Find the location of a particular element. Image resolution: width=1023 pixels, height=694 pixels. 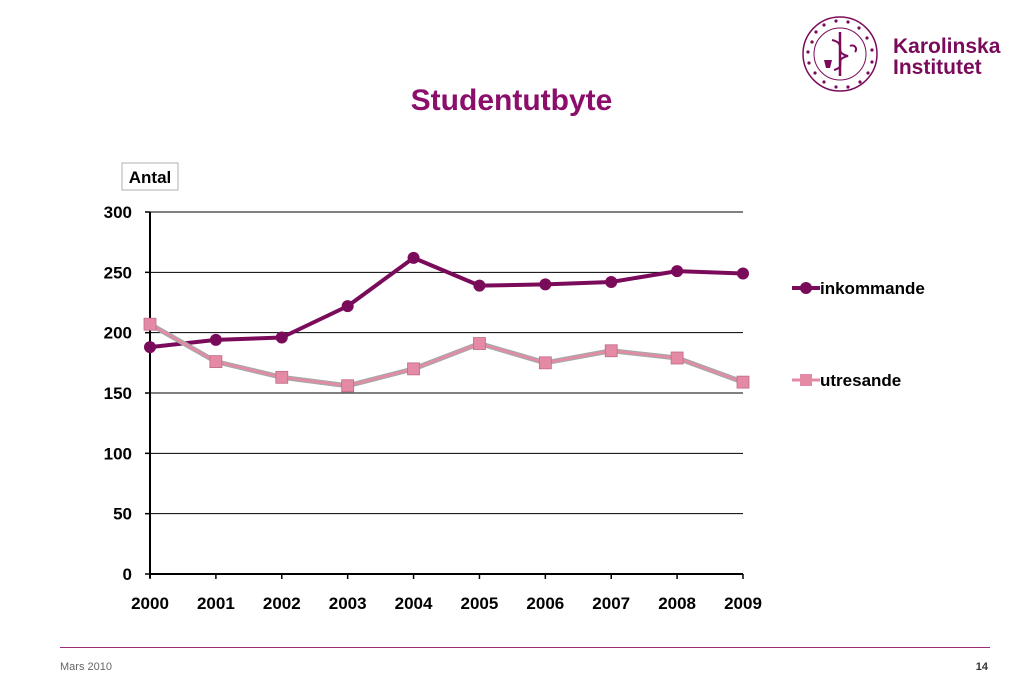

footer-date: Mars 2010 is located at coordinates (86, 667).